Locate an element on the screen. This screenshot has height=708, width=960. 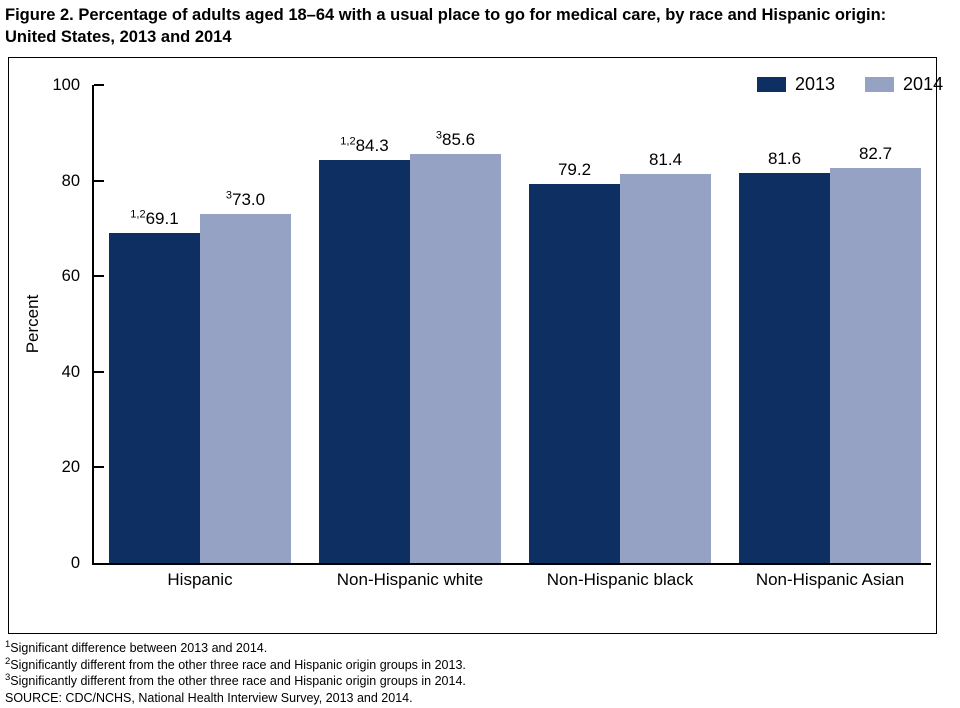
bar-value-label: 373.0 is located at coordinates (245, 199).